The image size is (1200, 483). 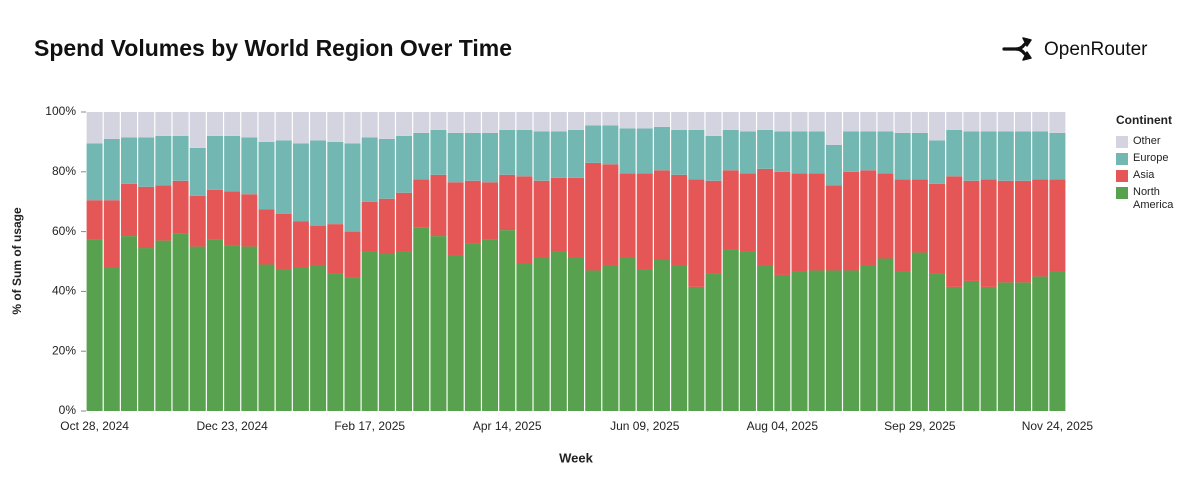 What do you see at coordinates (60, 111) in the screenshot?
I see `y-tick-label: 100%` at bounding box center [60, 111].